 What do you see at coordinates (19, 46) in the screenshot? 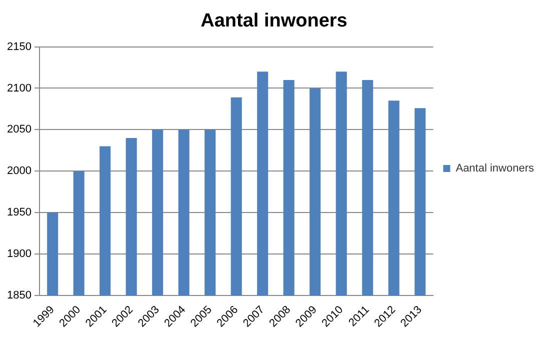
I see `y-tick-label: 2150` at bounding box center [19, 46].